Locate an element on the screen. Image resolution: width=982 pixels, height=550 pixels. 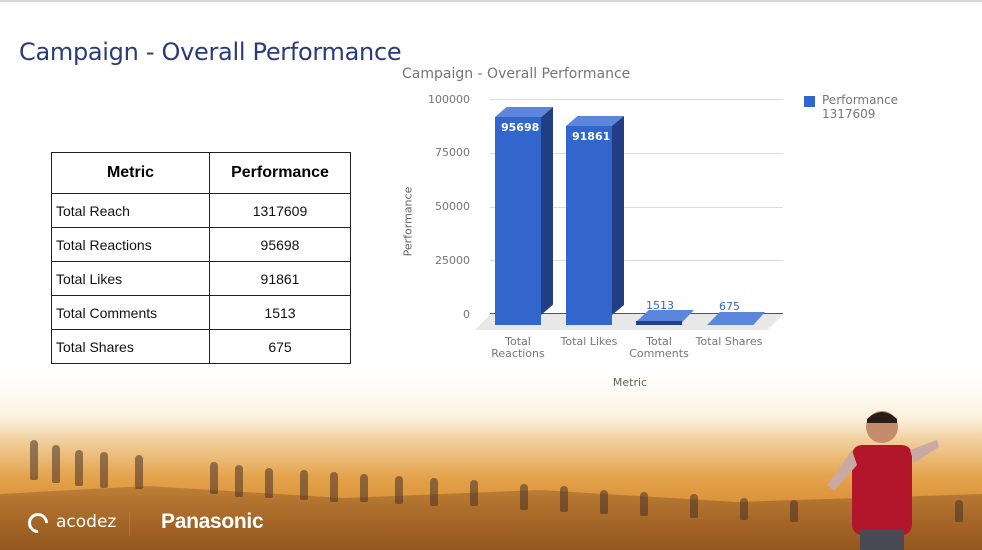
y-tick: 100000 is located at coordinates (449, 99).